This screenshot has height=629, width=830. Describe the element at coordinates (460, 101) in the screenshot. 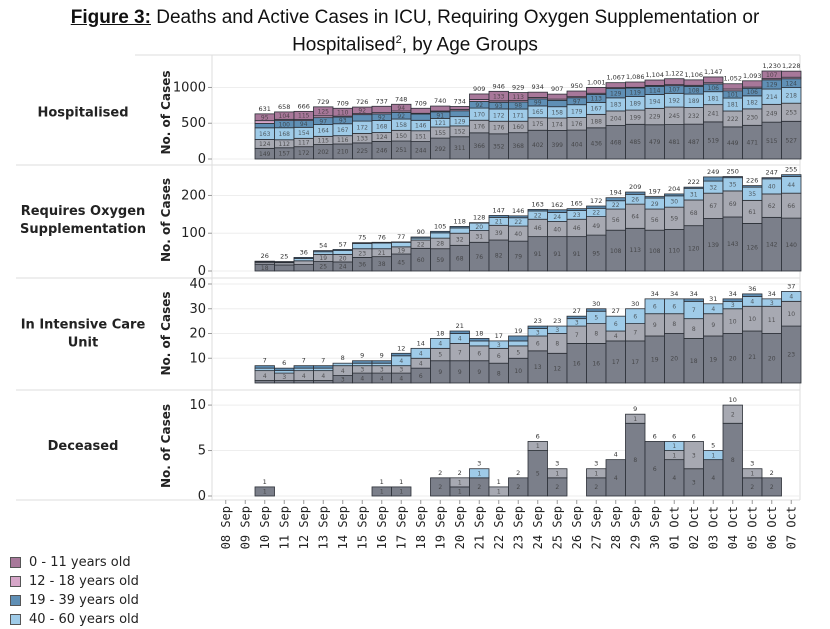

I see `total-label: 734` at that location.